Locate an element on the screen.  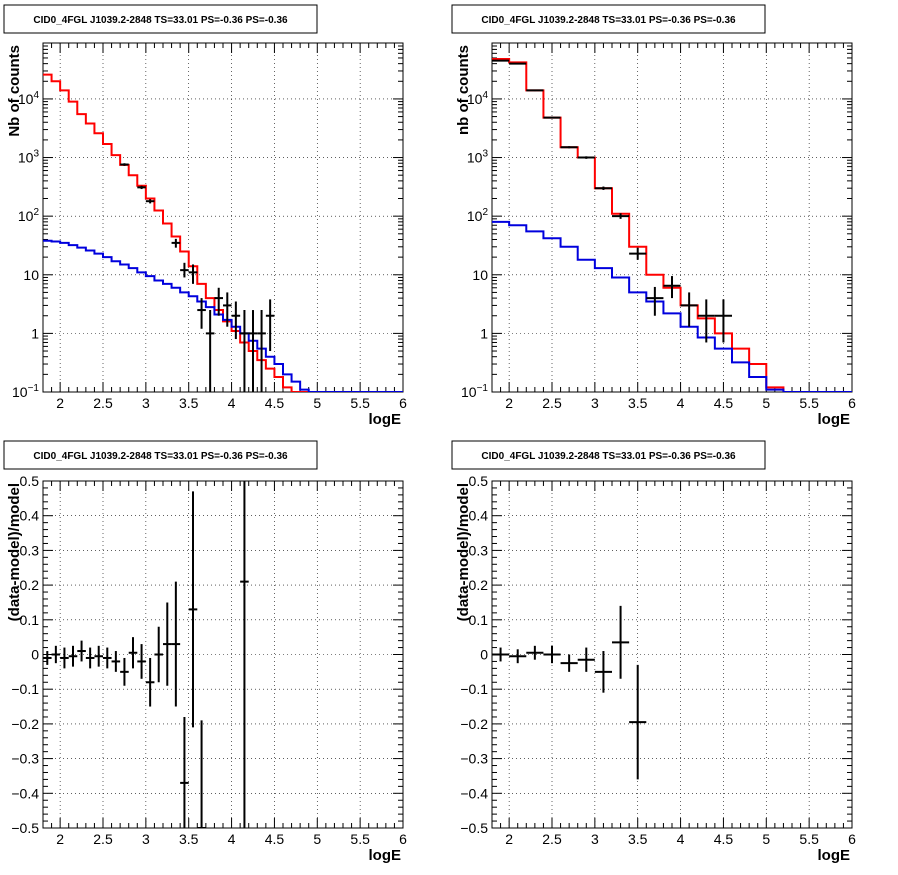
x-tick-label: 2 is located at coordinates (60, 839).